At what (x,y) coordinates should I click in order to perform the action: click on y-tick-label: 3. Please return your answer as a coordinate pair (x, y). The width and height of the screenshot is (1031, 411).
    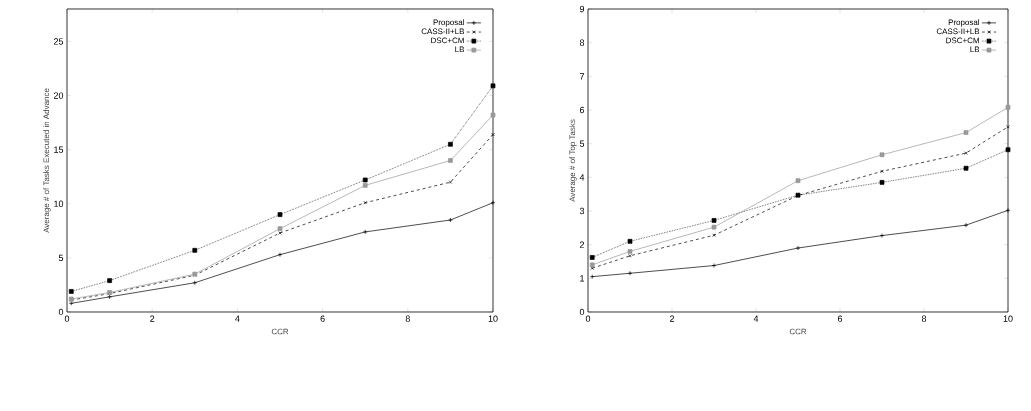
    Looking at the image, I should click on (582, 211).